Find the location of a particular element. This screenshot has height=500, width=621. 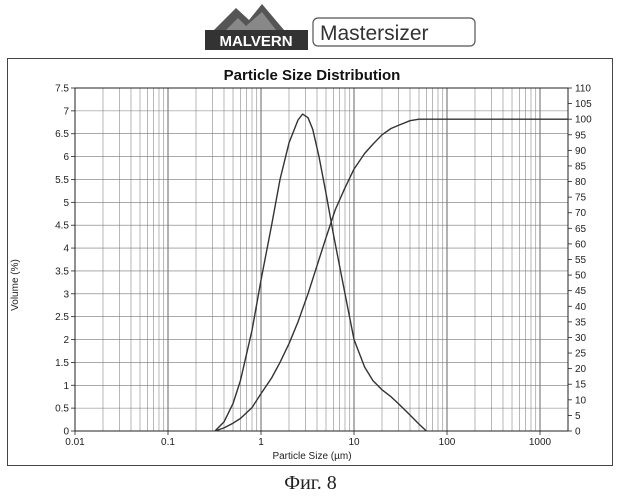

y-tick-label: 5.5 is located at coordinates (62, 180).